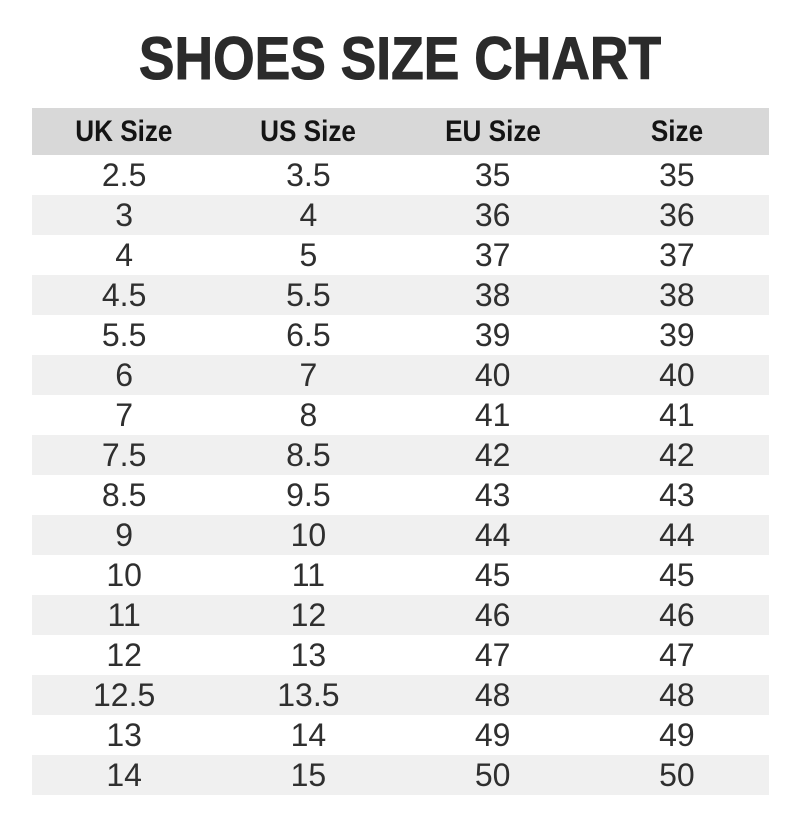 This screenshot has height=824, width=800. I want to click on table-cell: 6.5, so click(308, 334).